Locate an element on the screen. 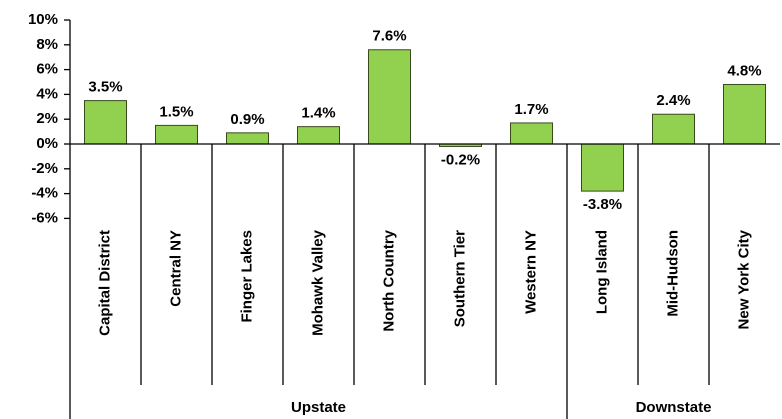  data-label: -3.8% is located at coordinates (602, 204).